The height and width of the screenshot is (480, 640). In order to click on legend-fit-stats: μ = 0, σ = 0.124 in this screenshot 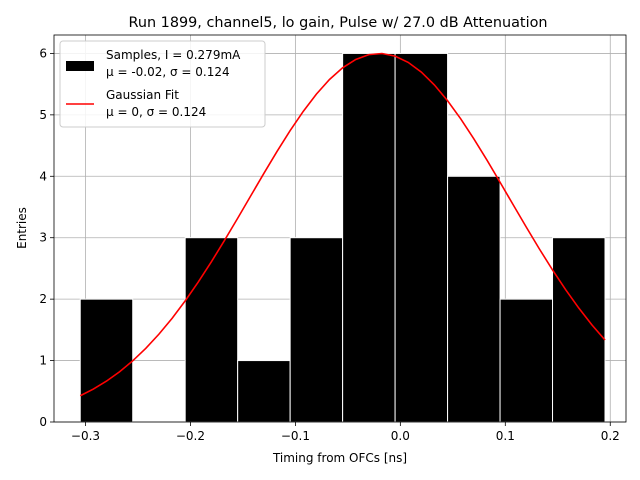, I will do `click(156, 112)`.